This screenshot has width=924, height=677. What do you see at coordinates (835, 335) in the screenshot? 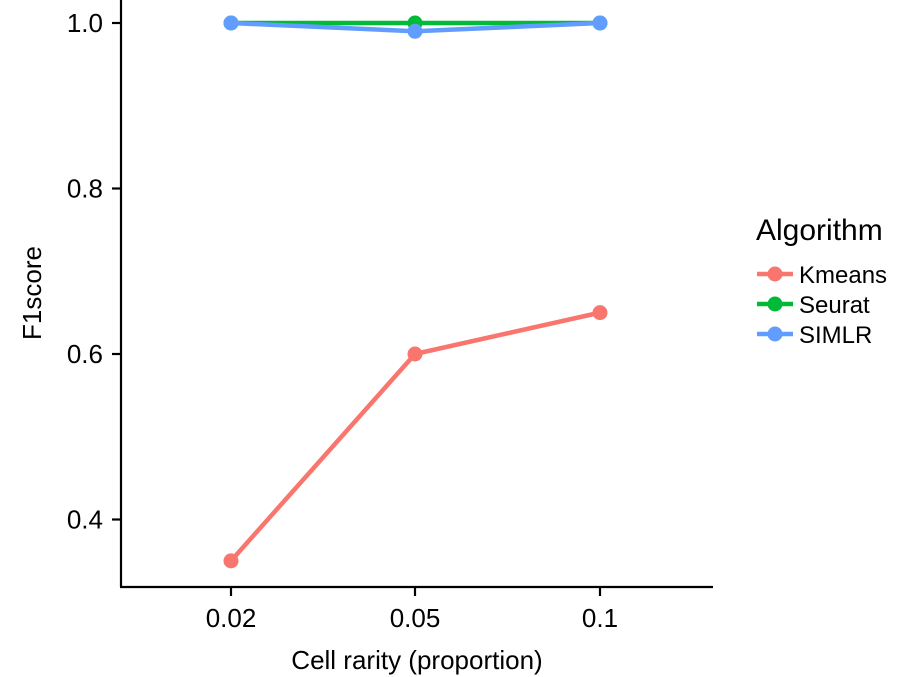
I see `legend-label: SIMLR` at bounding box center [835, 335].